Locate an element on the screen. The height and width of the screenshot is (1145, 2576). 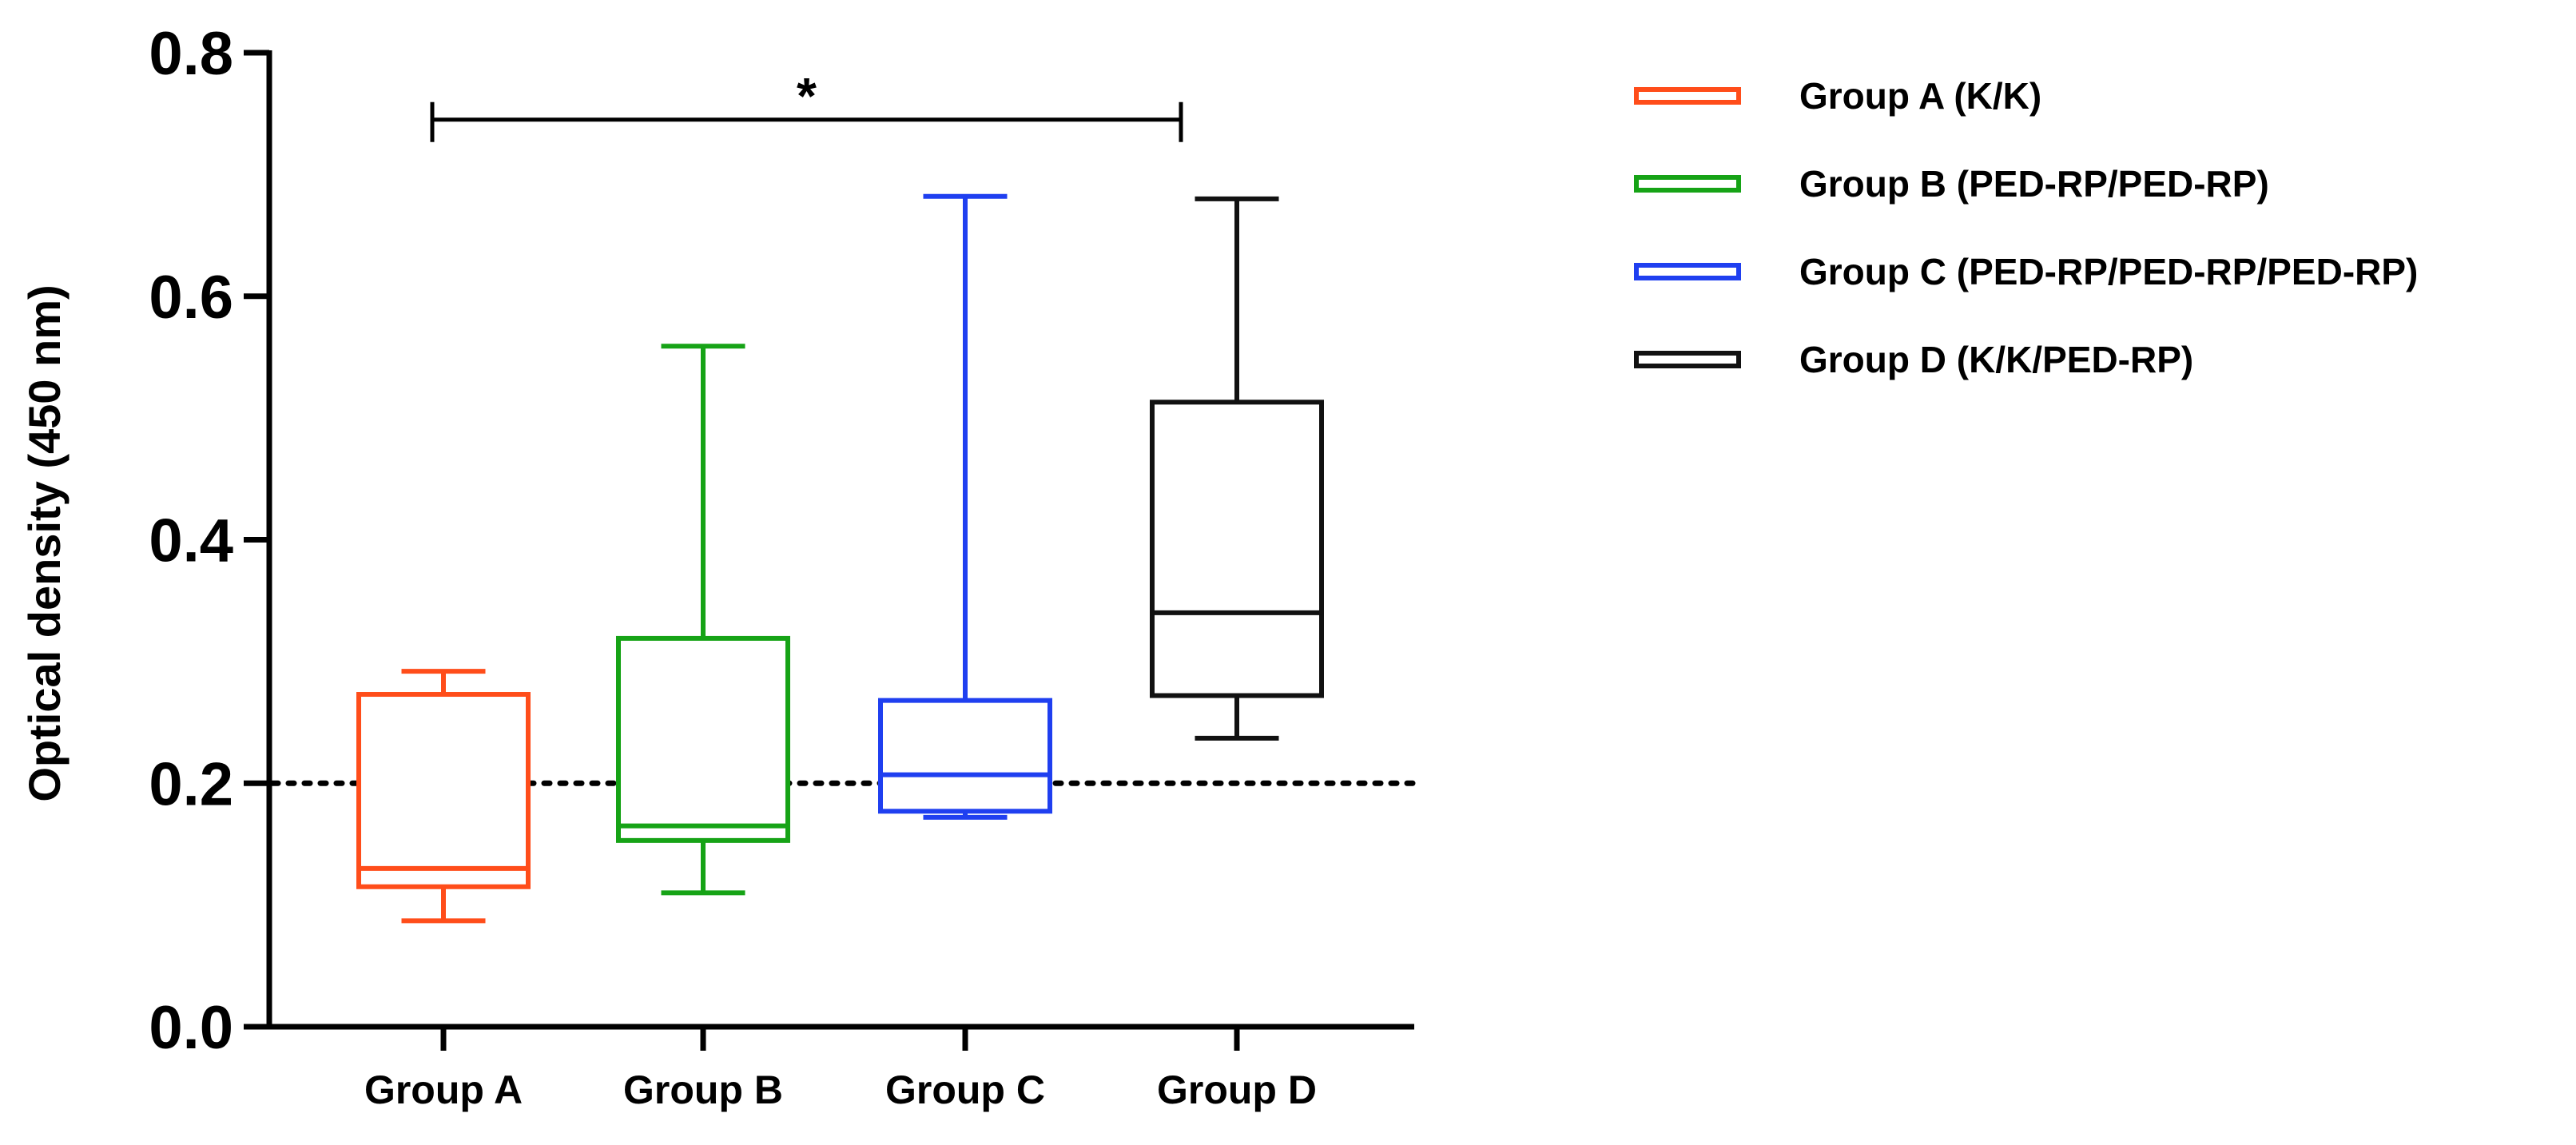
legend-label: Group A (K/K) is located at coordinates (1920, 96).